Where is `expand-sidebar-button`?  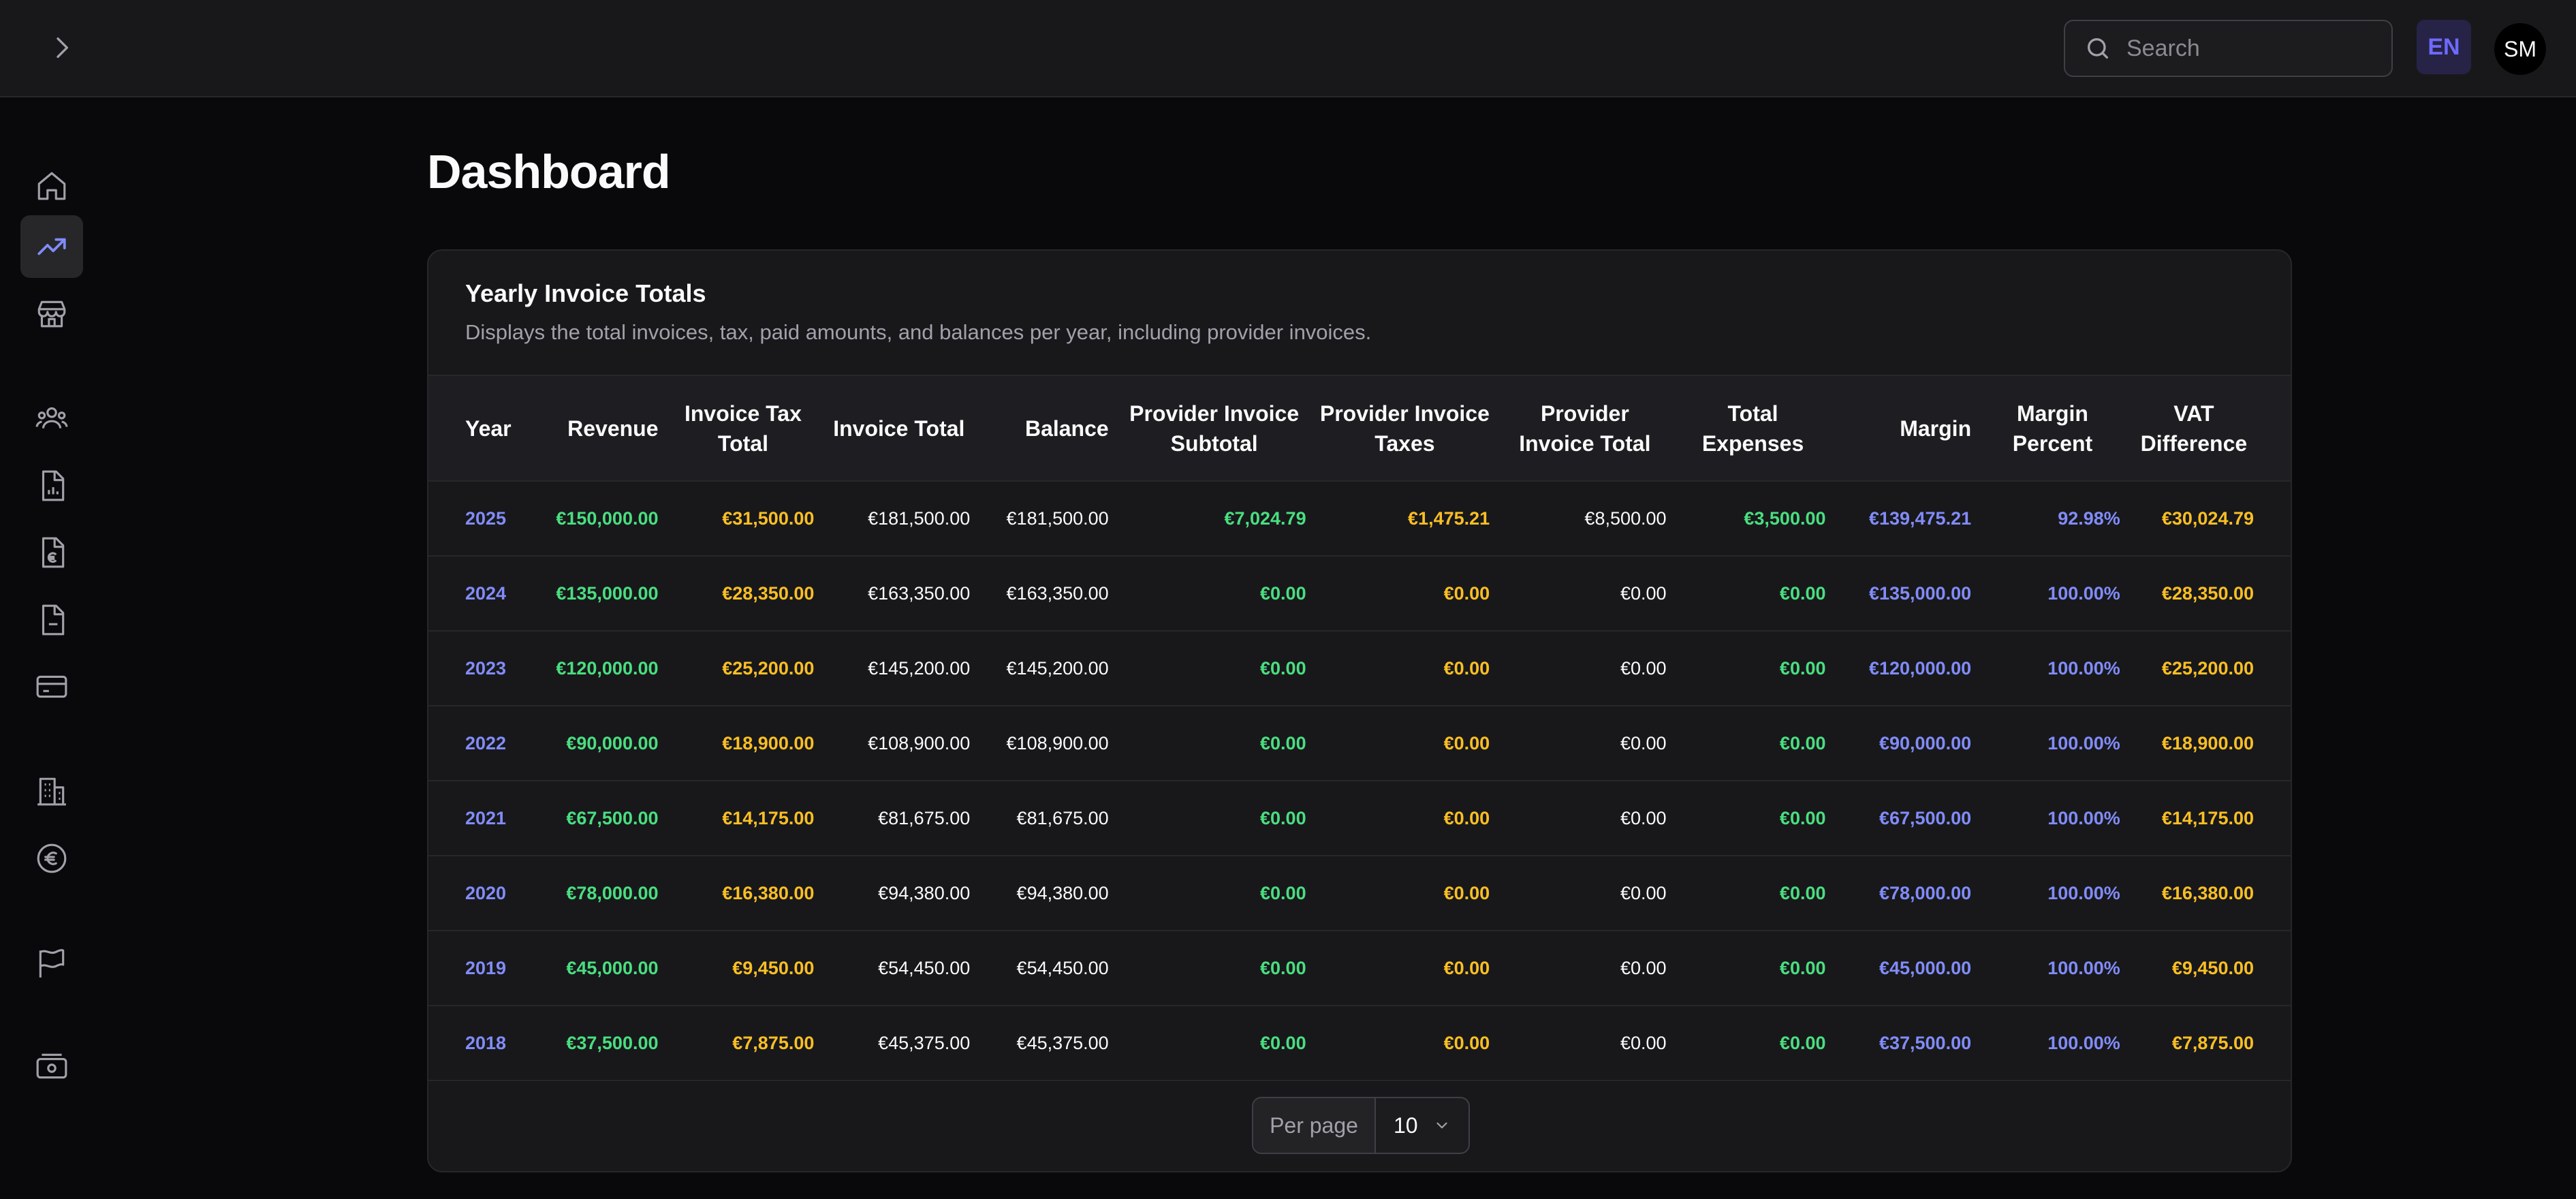 expand-sidebar-button is located at coordinates (61, 47).